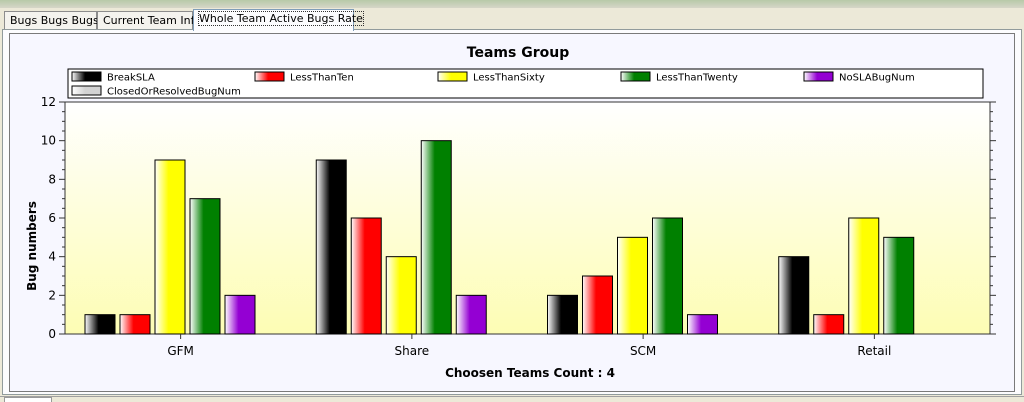 This screenshot has width=1024, height=402. I want to click on y-tick-label: 0, so click(52, 334).